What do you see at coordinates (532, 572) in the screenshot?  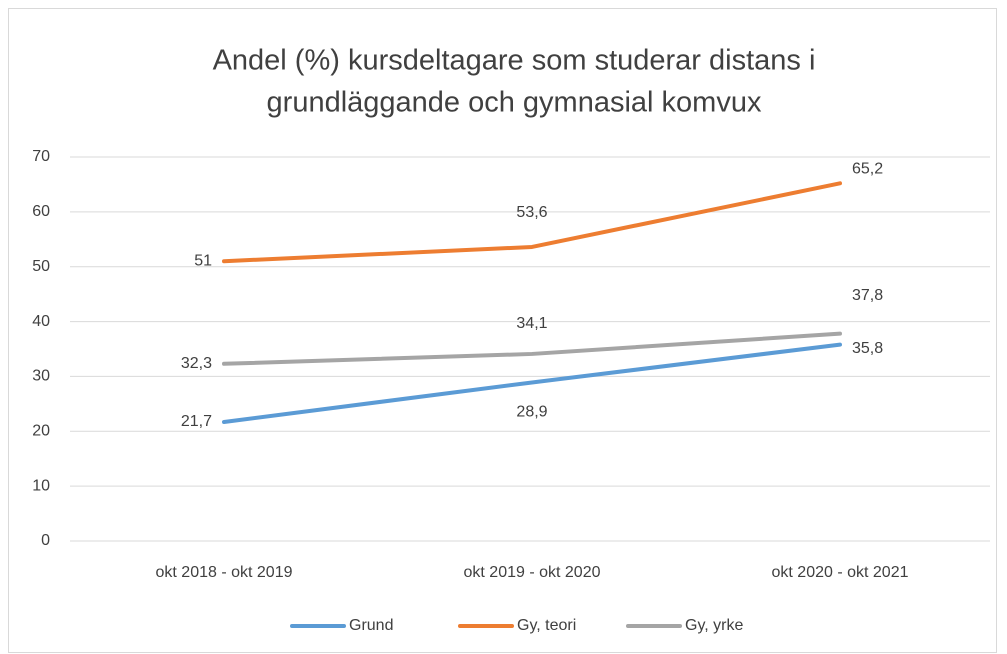 I see `x-tick-label: okt 2019 - okt 2020` at bounding box center [532, 572].